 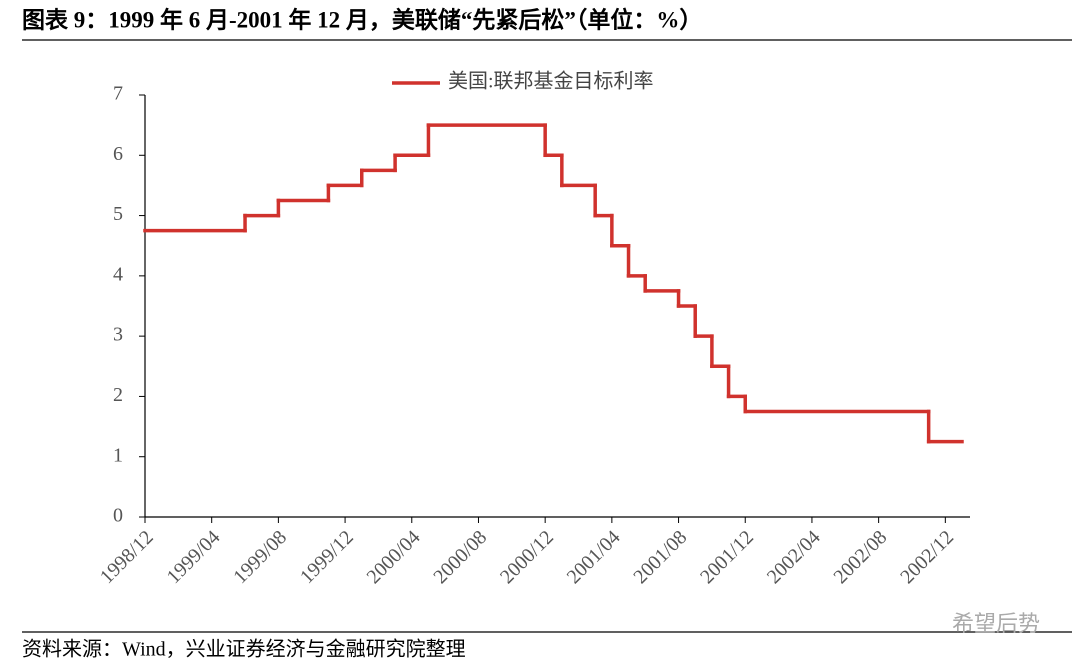 I want to click on x-tick-label: 2000/12, so click(x=527, y=557).